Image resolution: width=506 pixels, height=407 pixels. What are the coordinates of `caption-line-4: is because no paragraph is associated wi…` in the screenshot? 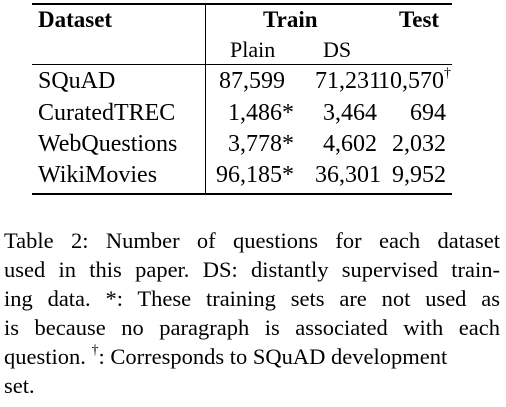 It's located at (252, 327).